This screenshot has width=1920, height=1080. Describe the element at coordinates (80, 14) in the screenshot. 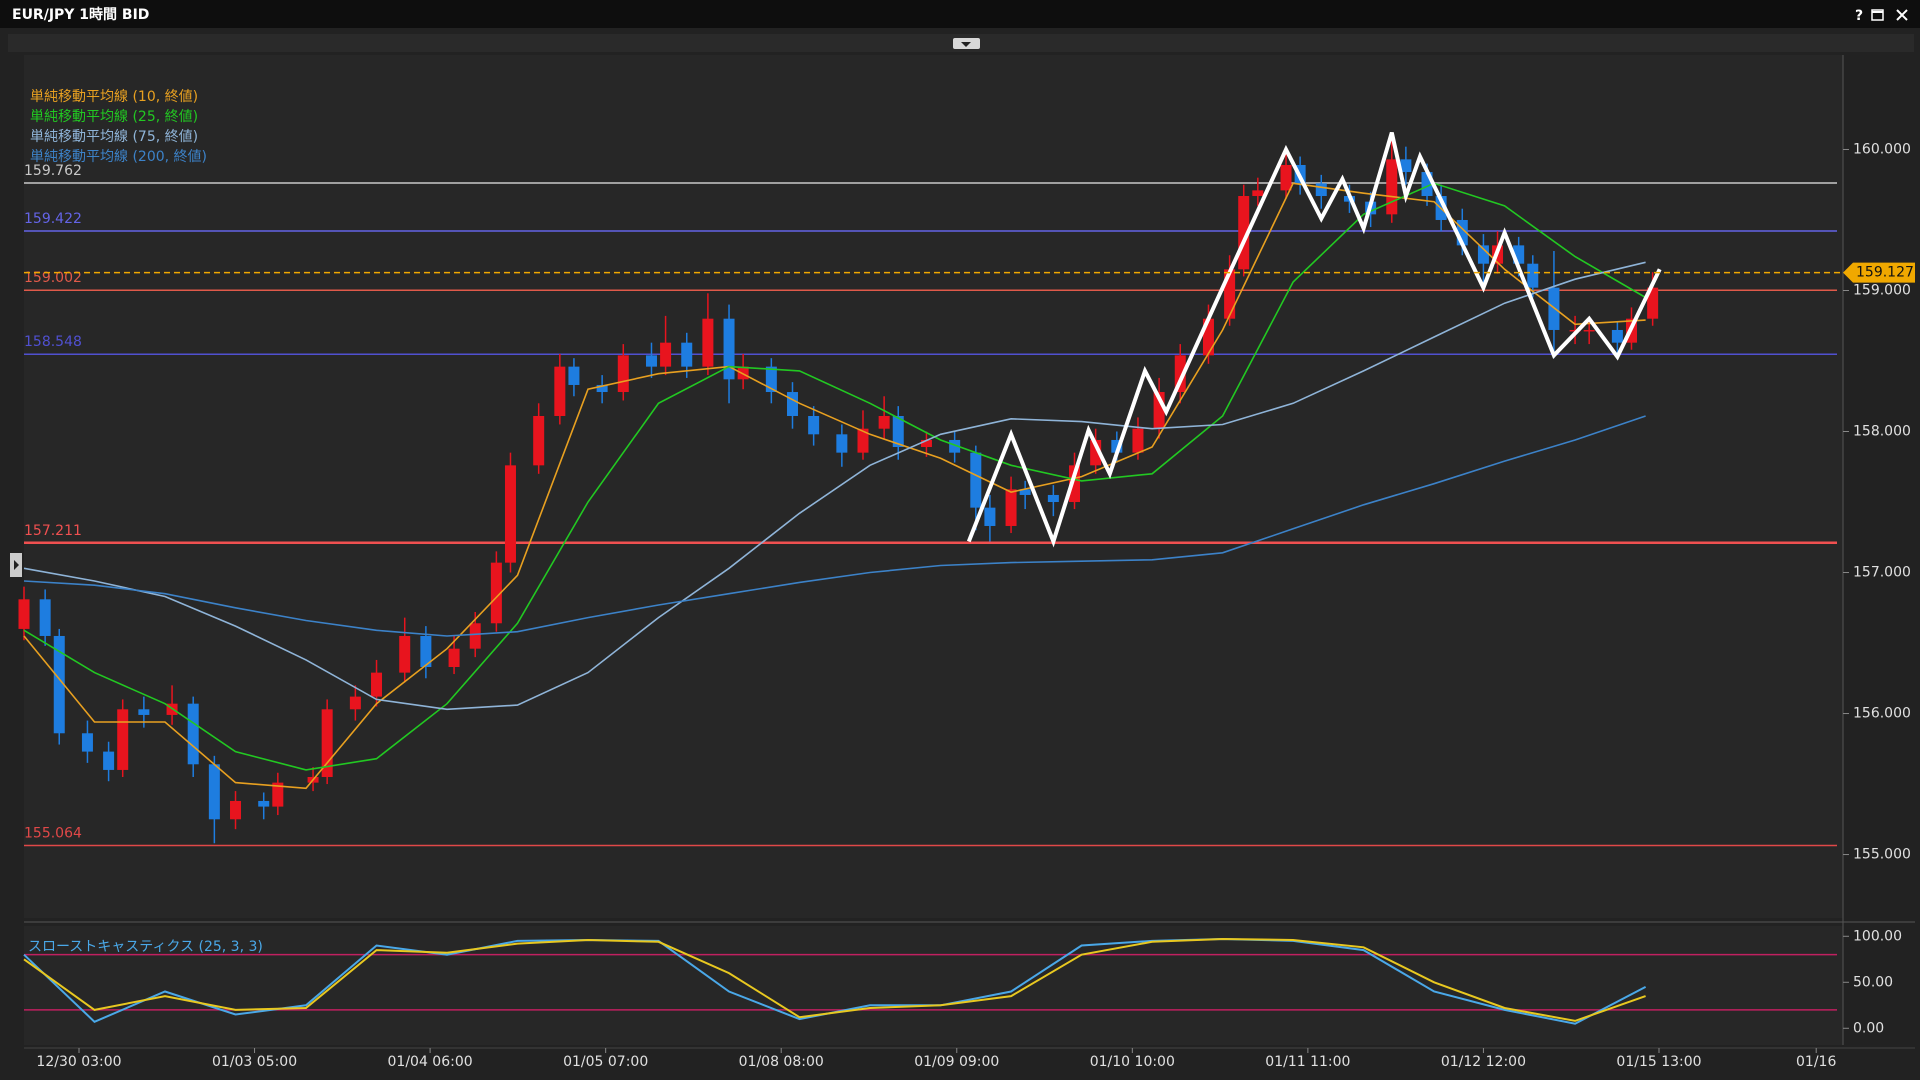

I see `window-title: EUR/JPY 1時間 BID` at that location.